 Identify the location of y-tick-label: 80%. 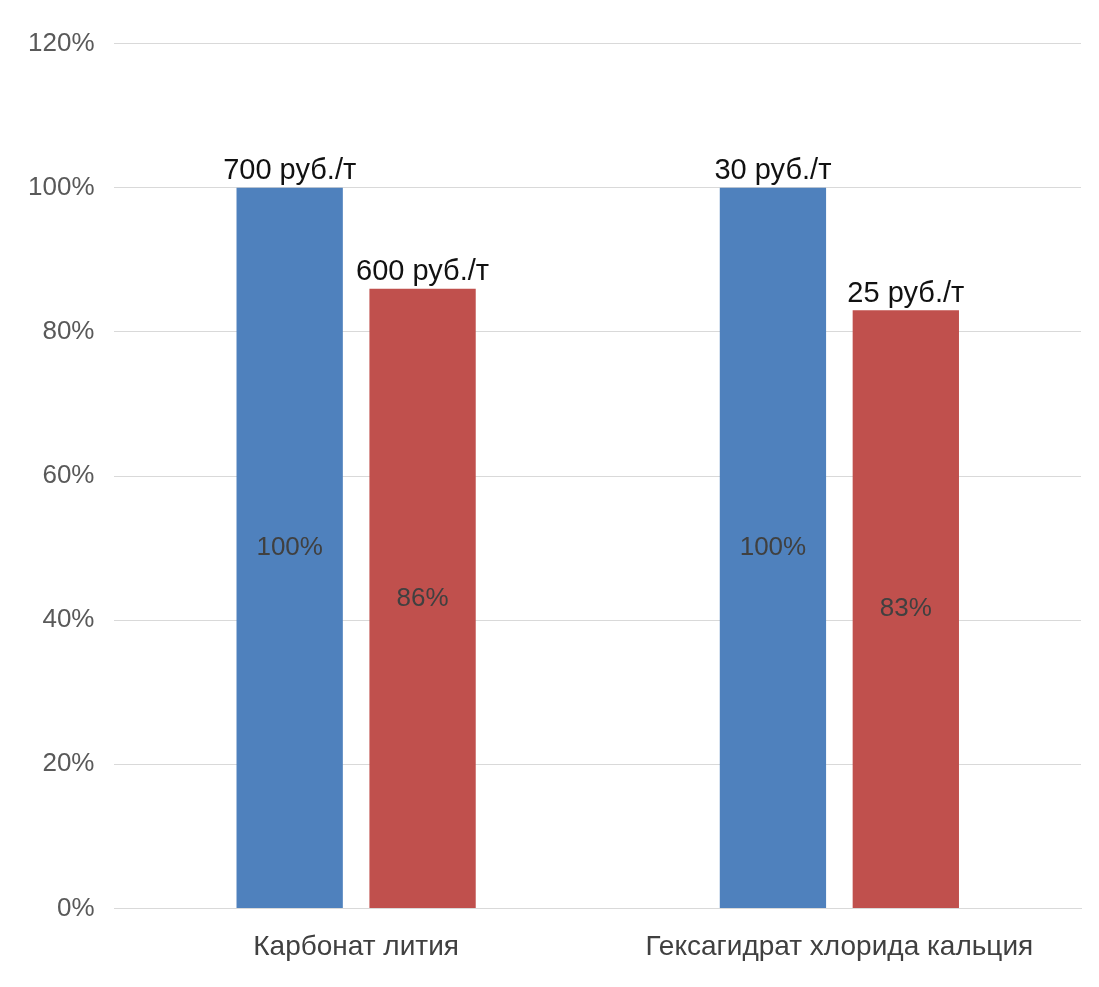
(68, 330).